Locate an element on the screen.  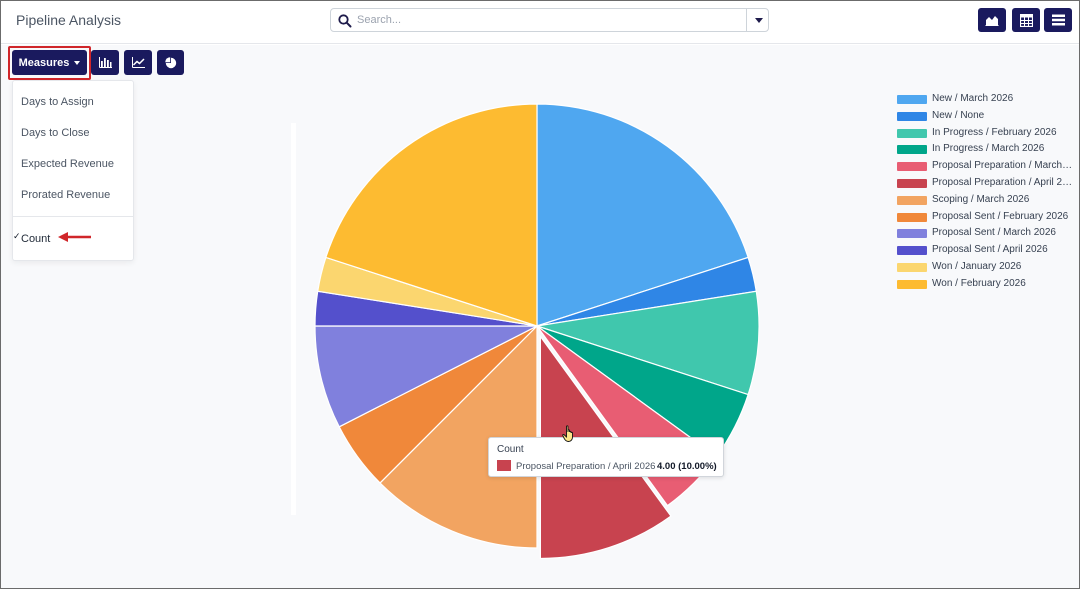
legend-label: In Progress / February 2026 is located at coordinates (994, 132).